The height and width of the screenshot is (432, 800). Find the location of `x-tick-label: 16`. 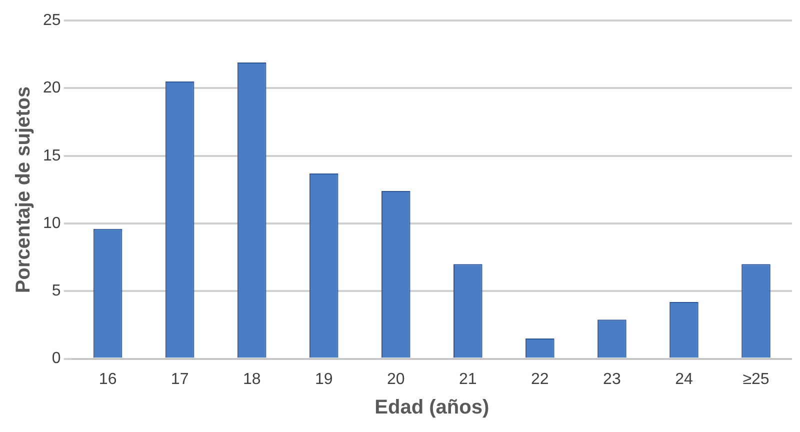

x-tick-label: 16 is located at coordinates (107, 379).